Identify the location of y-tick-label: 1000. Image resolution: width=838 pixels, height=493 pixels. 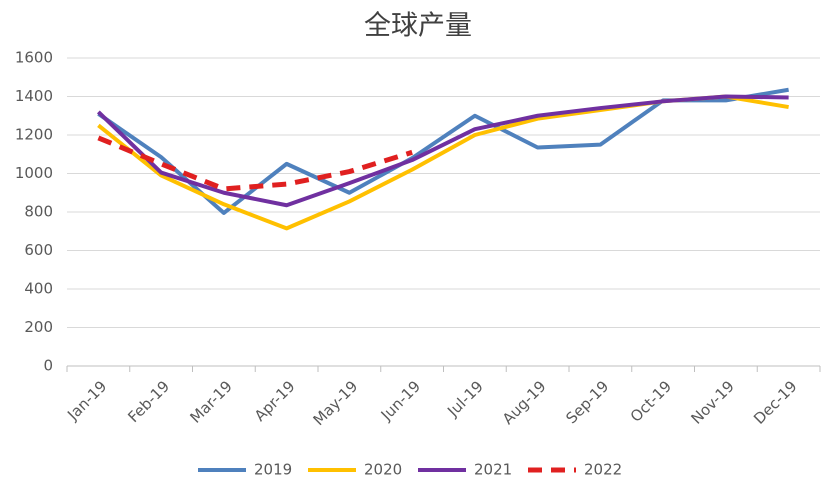
(34, 173).